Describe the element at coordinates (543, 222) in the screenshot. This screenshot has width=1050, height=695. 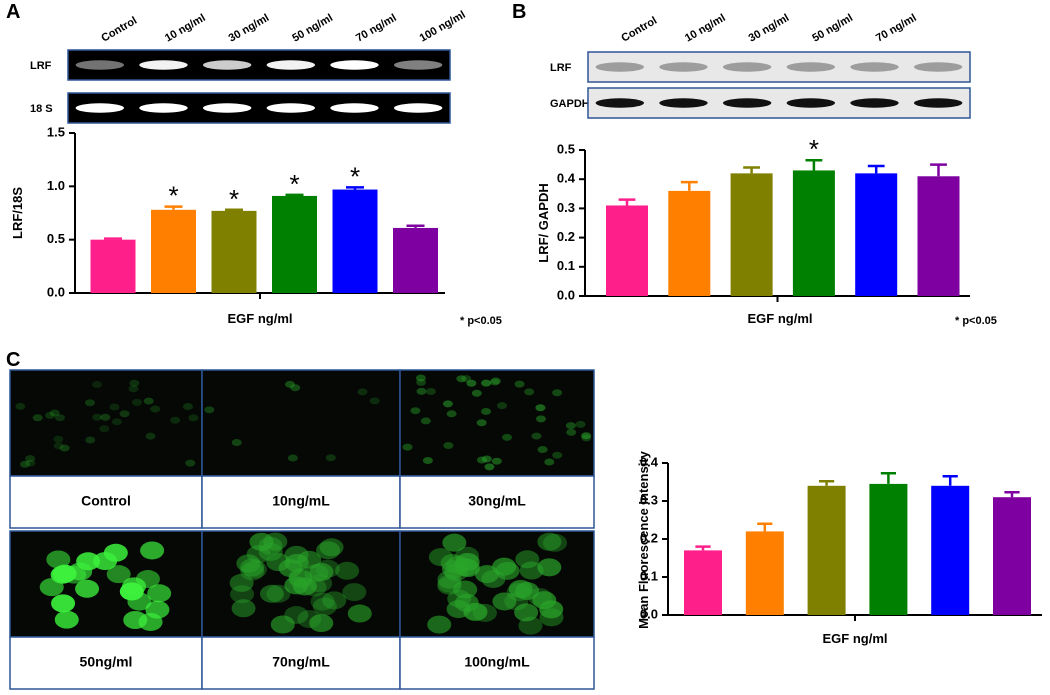
I see `y-axis-label: LRF/ GAPDH` at that location.